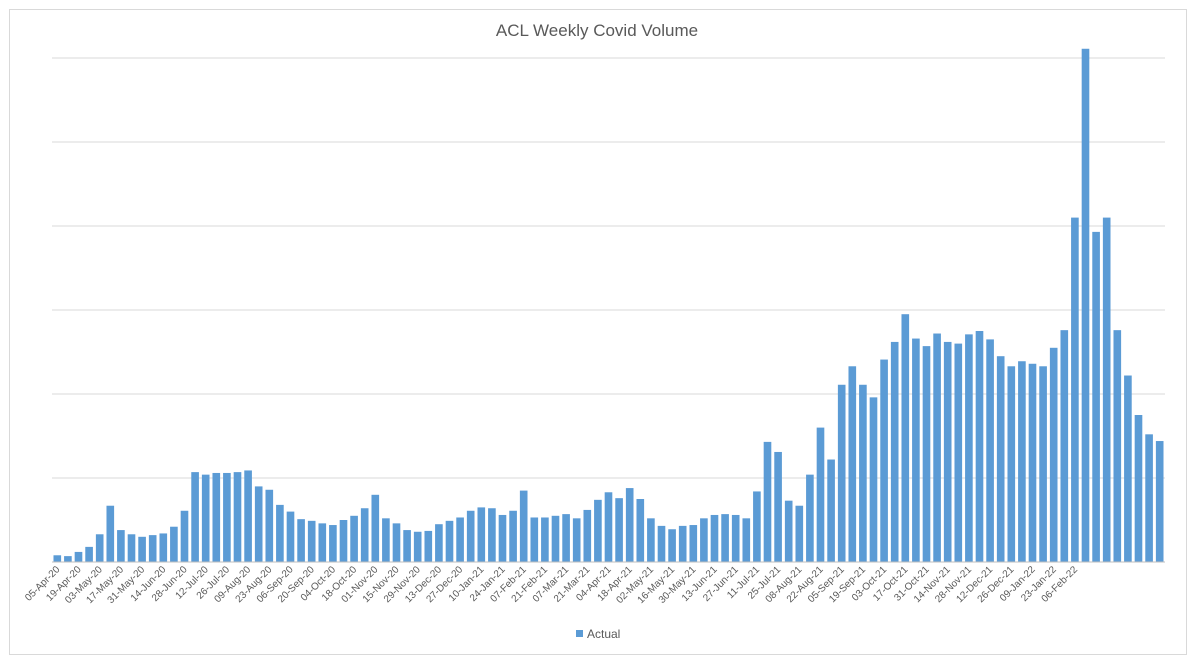  I want to click on legend: Actual, so click(598, 634).